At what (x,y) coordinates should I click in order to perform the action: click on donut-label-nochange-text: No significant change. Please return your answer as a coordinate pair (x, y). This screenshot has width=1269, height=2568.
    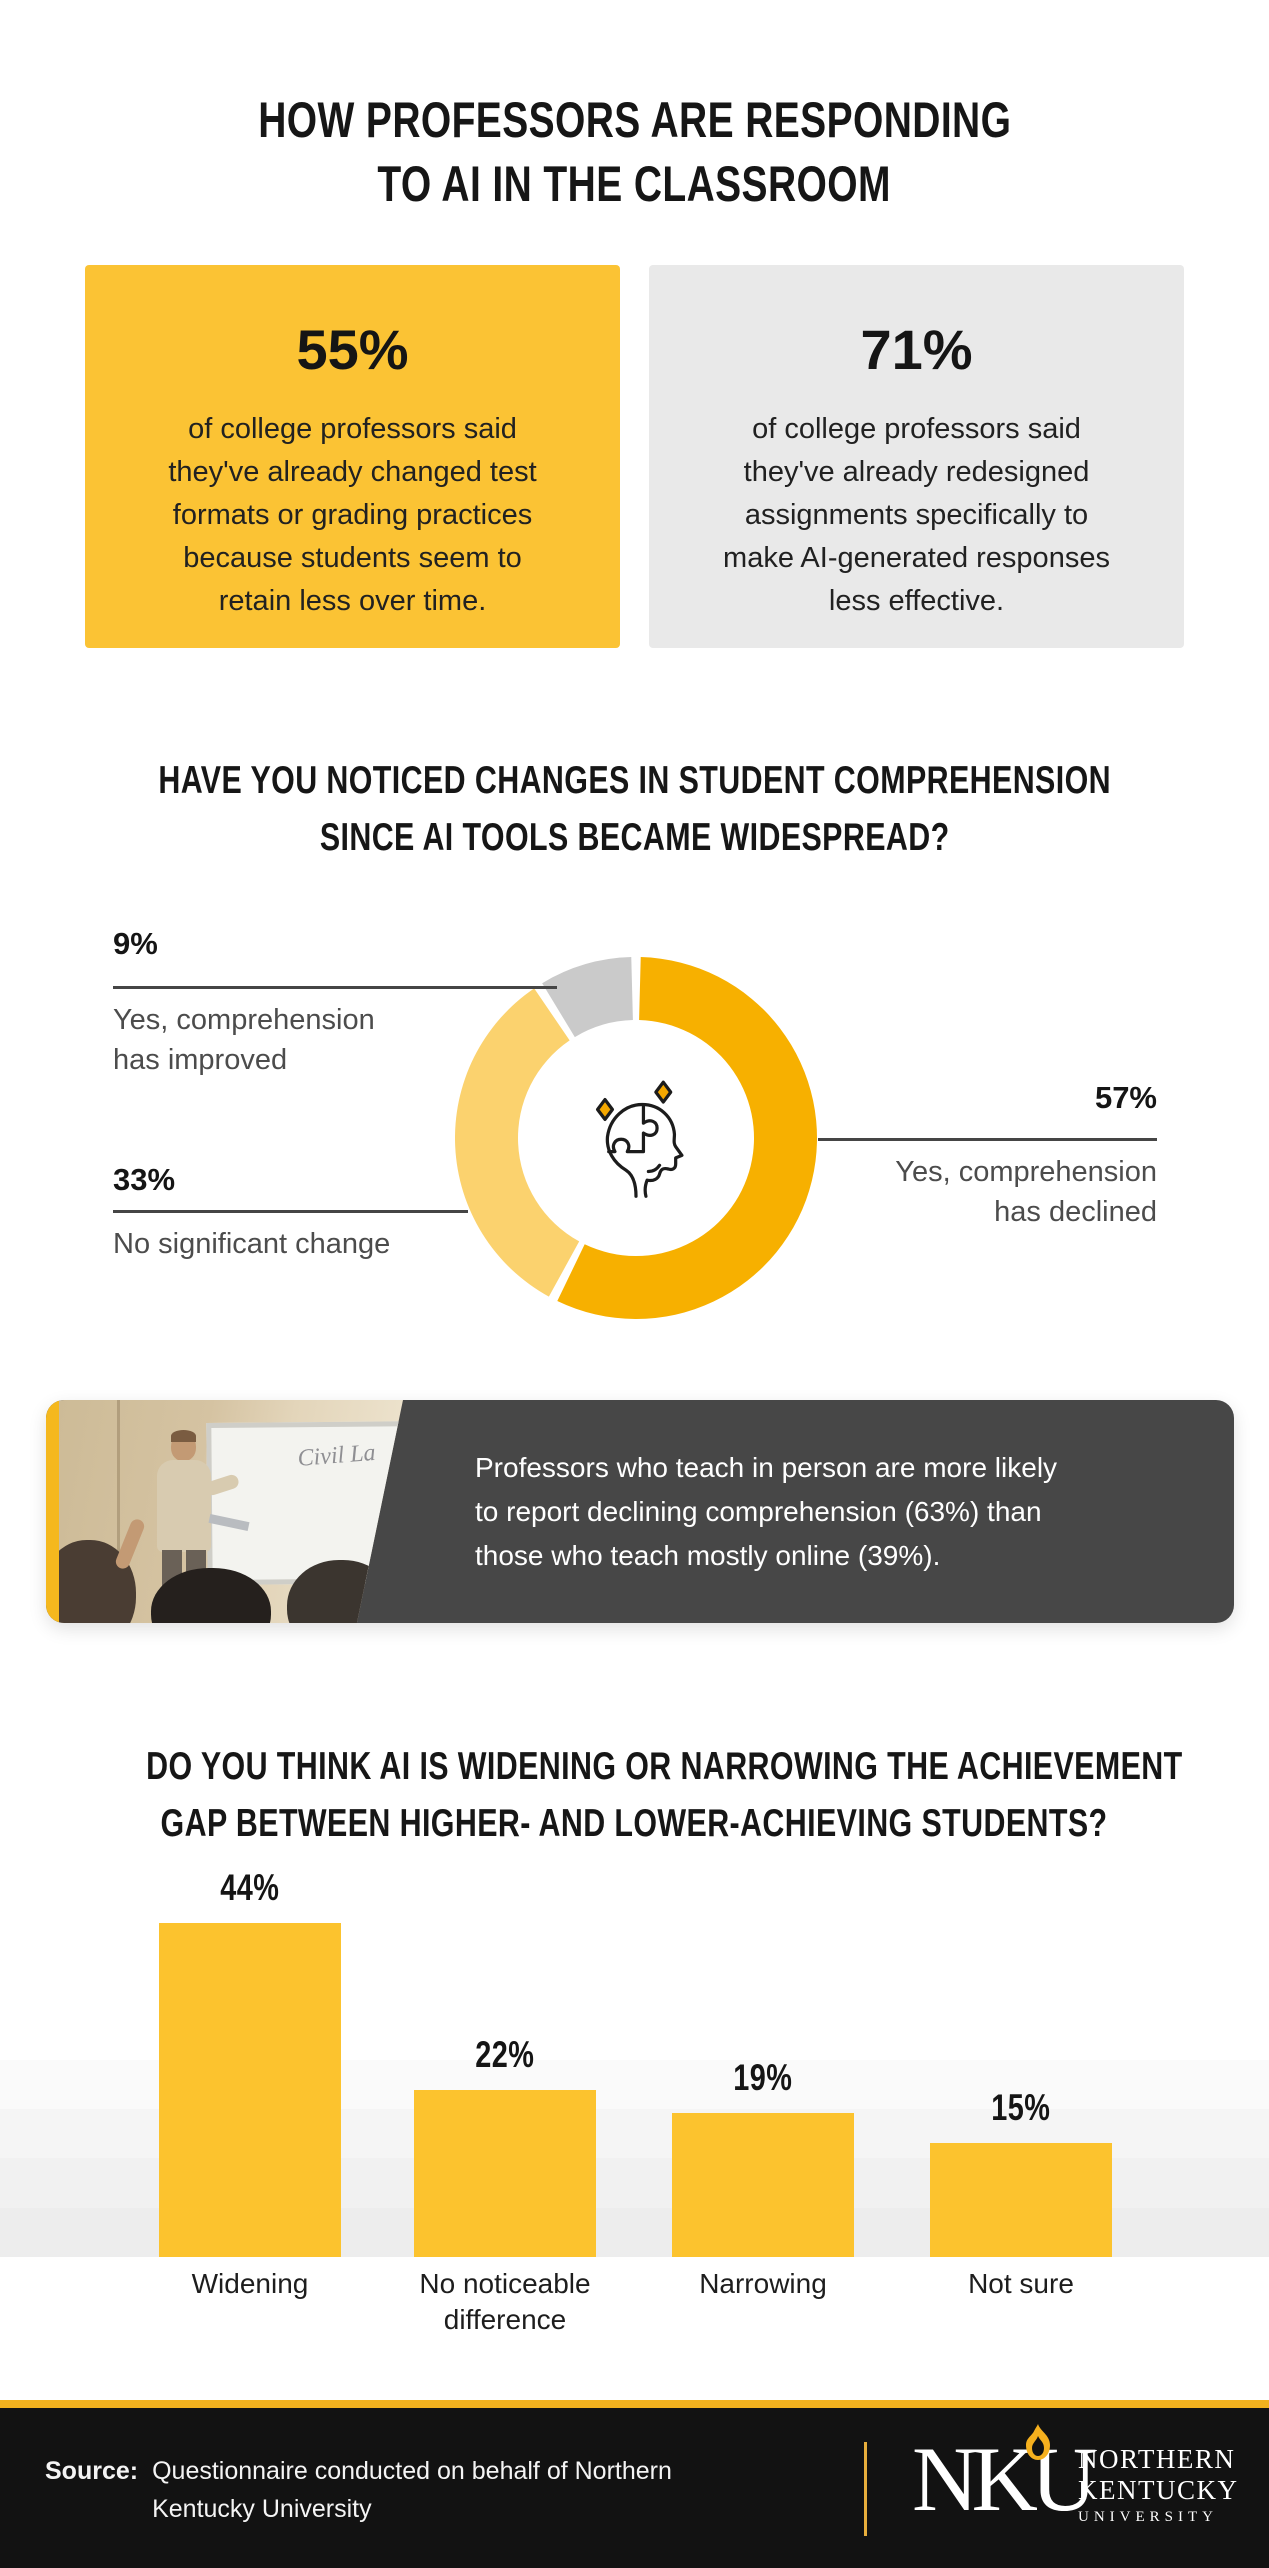
    Looking at the image, I should click on (251, 1244).